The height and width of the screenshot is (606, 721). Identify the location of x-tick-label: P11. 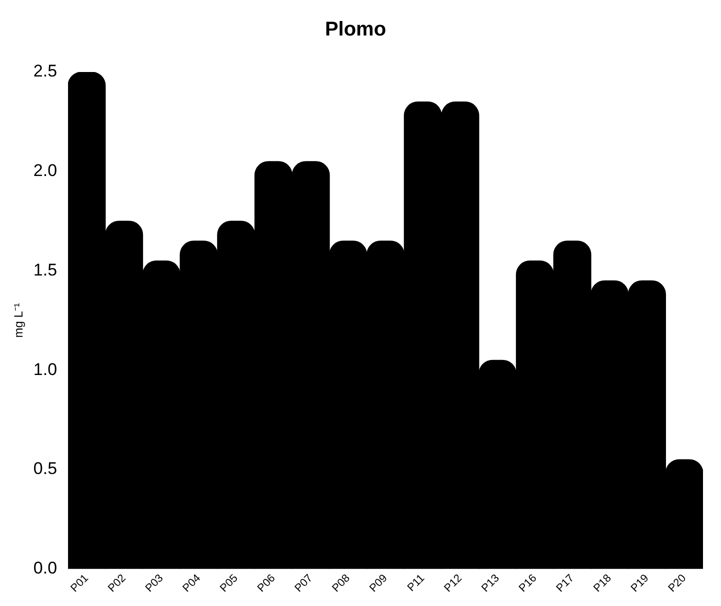
(416, 583).